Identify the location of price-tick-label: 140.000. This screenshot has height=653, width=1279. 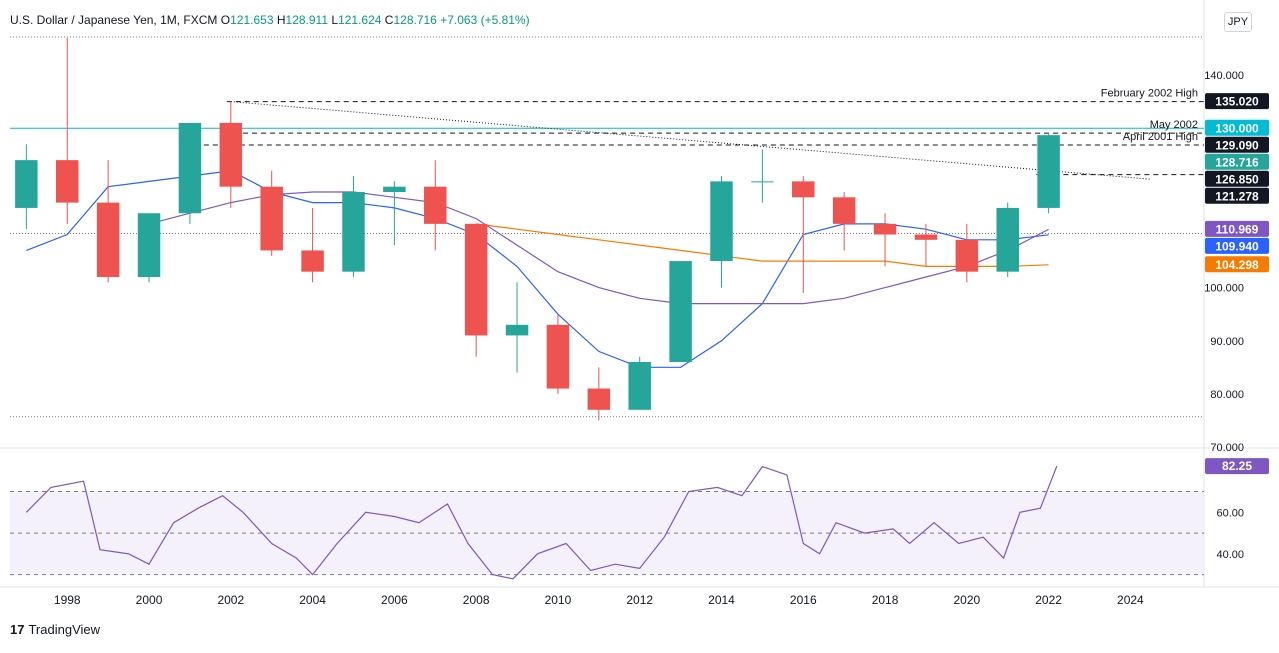
(1224, 76).